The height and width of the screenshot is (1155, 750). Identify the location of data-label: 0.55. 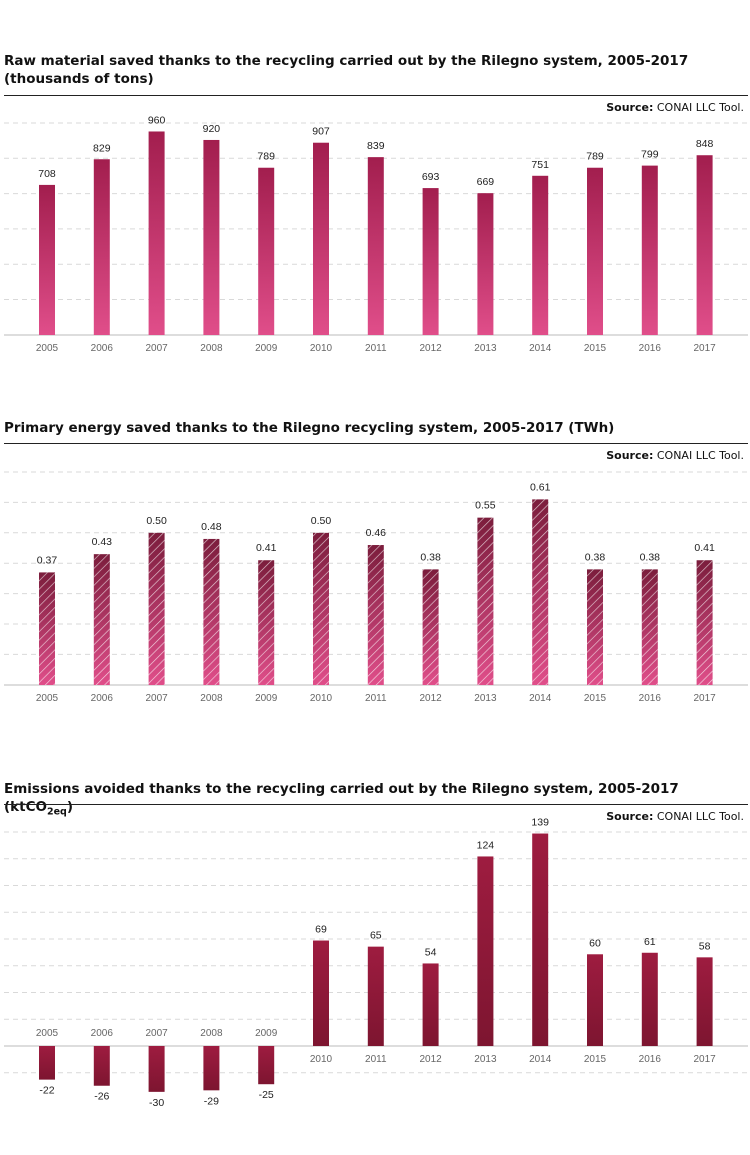
(485, 506).